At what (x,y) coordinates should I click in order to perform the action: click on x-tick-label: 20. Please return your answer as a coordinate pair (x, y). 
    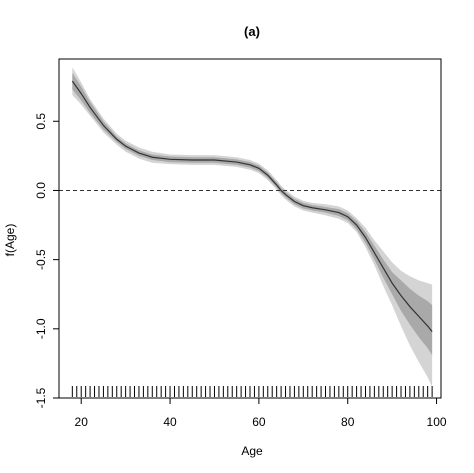
    Looking at the image, I should click on (82, 422).